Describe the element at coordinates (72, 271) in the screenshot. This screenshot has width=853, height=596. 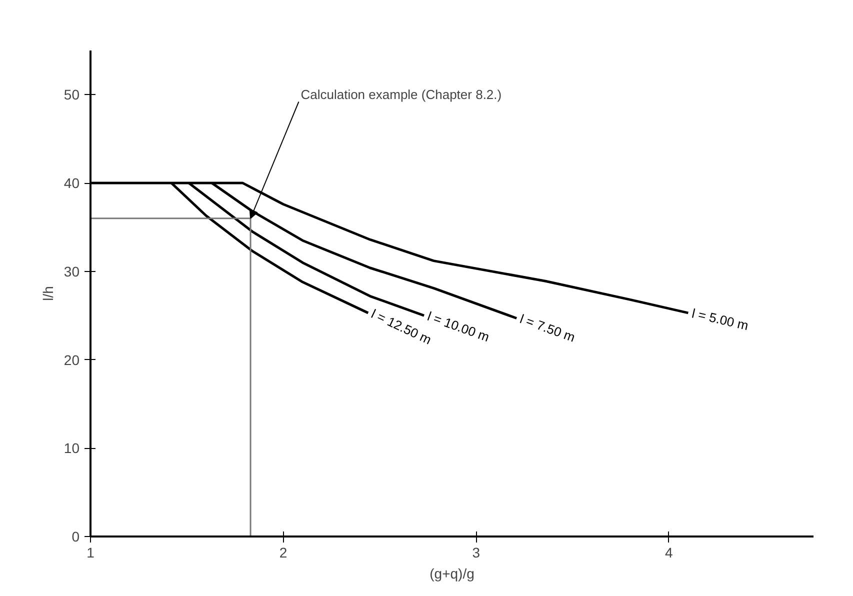
I see `y-tick-label: 30` at that location.